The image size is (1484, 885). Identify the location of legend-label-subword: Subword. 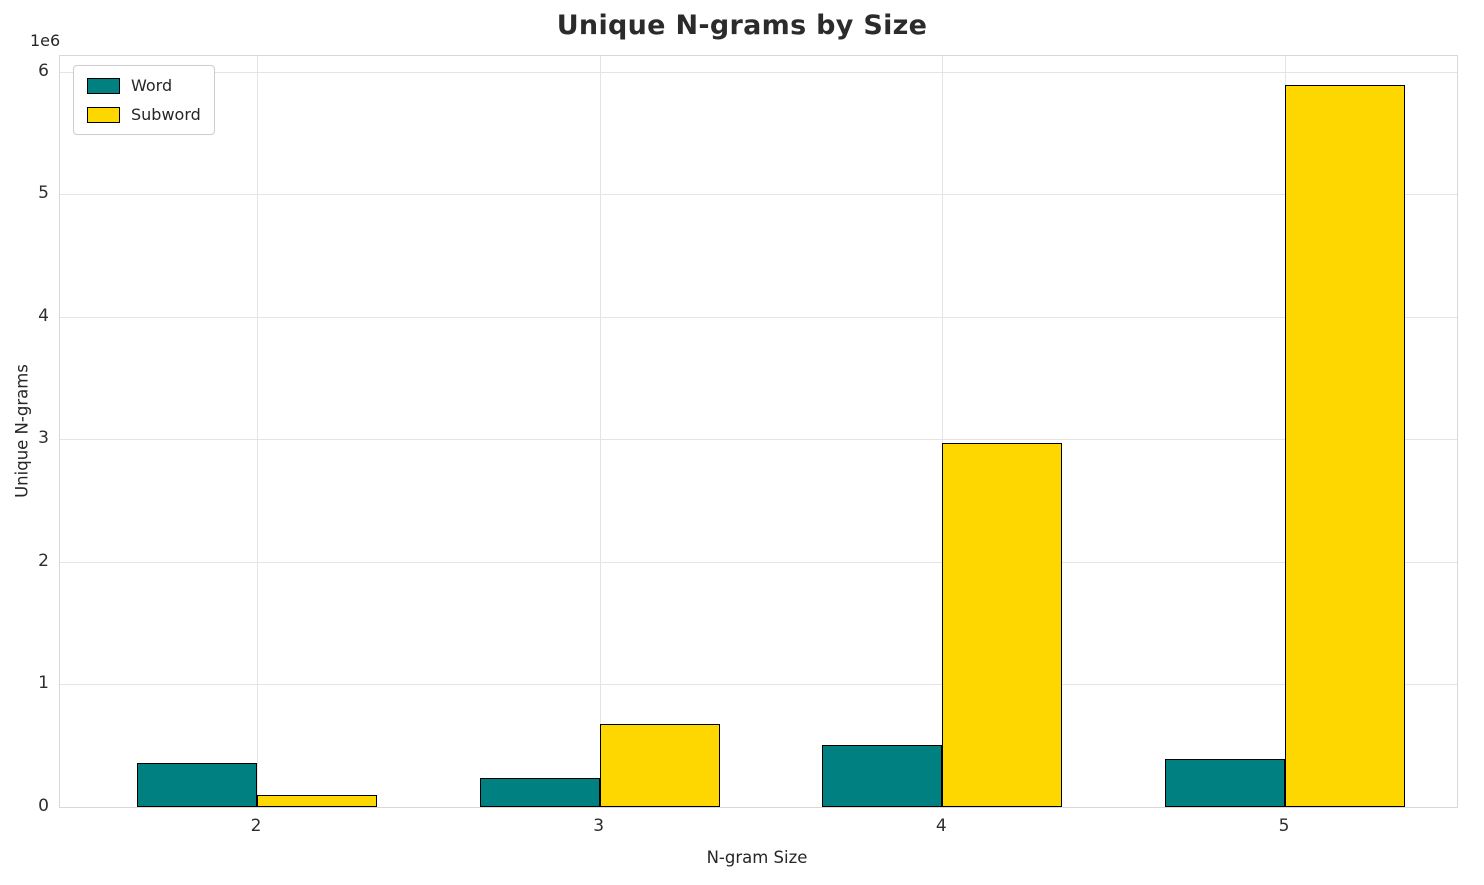
(166, 114).